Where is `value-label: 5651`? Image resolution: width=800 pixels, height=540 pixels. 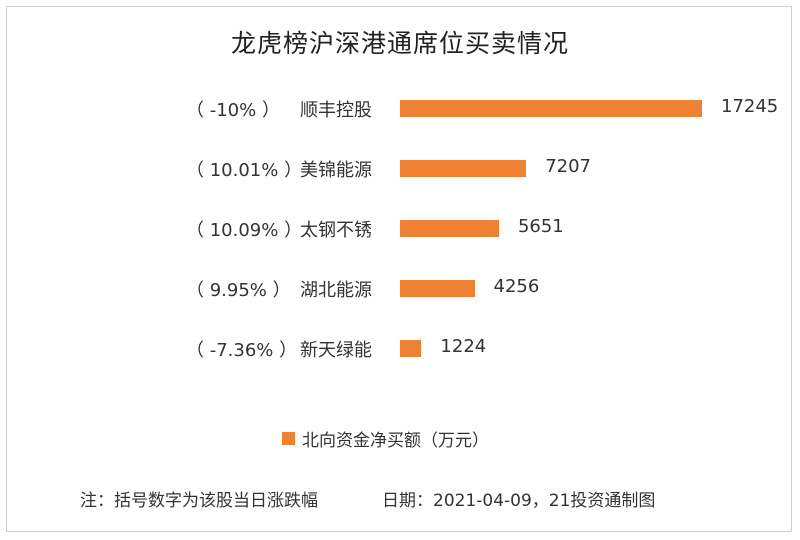 value-label: 5651 is located at coordinates (540, 226).